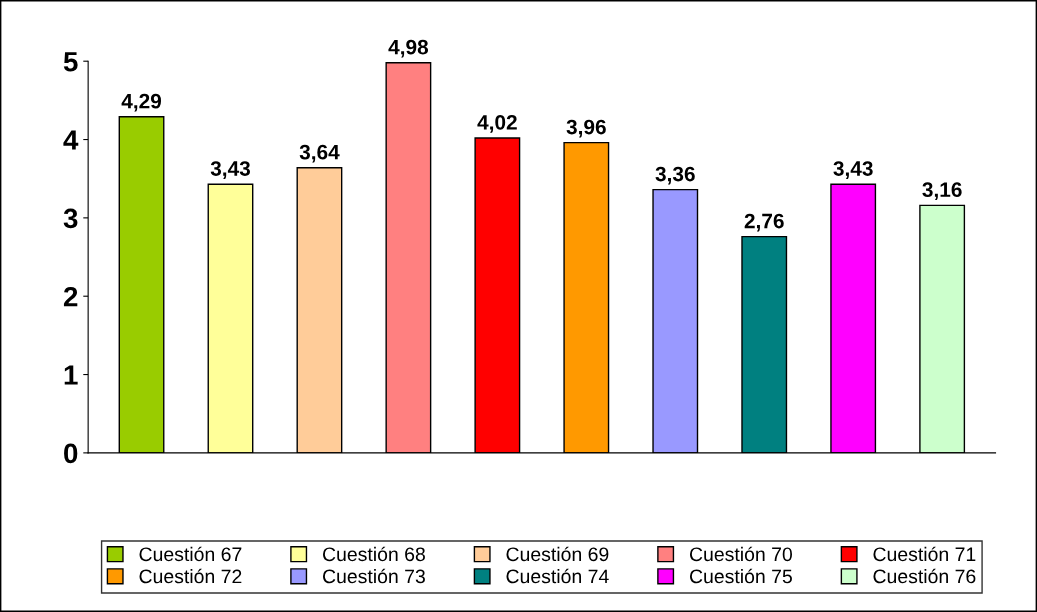 The height and width of the screenshot is (612, 1037). I want to click on legend-label: Cuestión 70, so click(741, 554).